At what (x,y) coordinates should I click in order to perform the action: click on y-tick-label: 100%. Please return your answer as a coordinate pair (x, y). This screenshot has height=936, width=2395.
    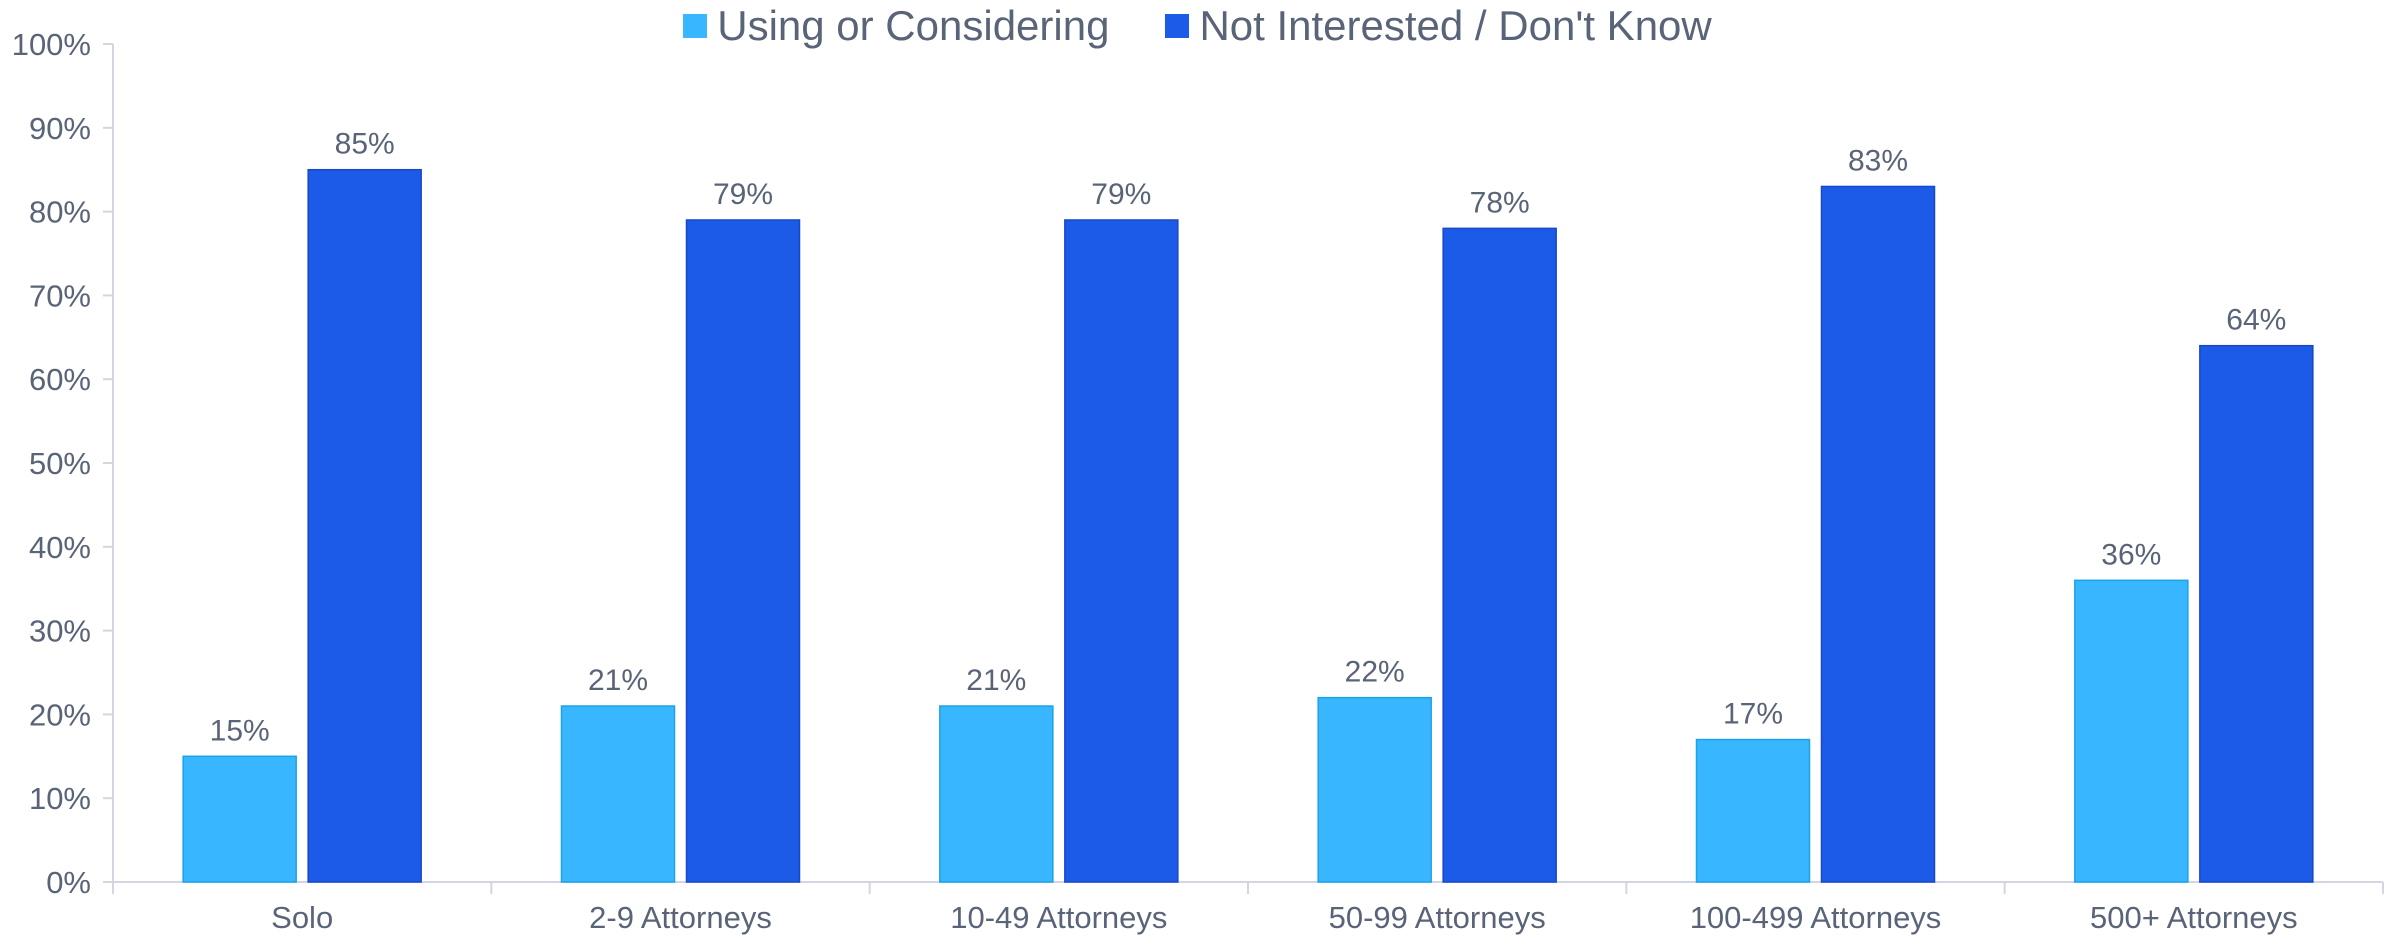
    Looking at the image, I should click on (51, 44).